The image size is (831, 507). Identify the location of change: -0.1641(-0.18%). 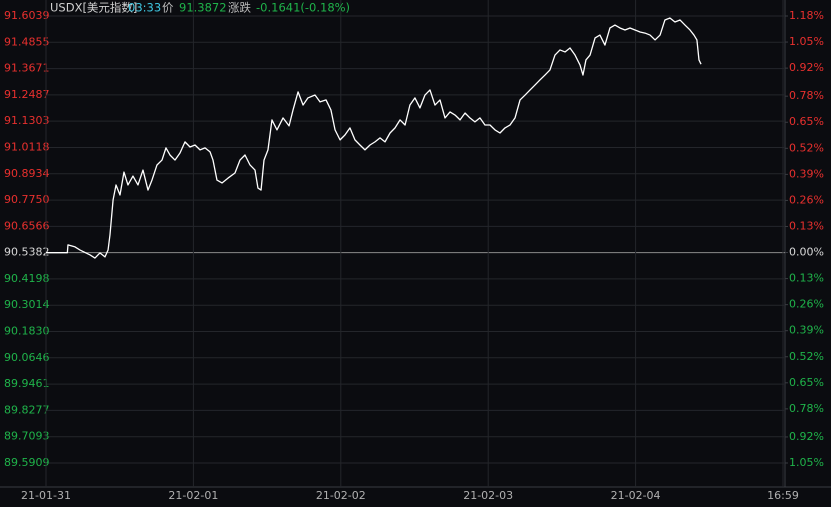
(303, 8).